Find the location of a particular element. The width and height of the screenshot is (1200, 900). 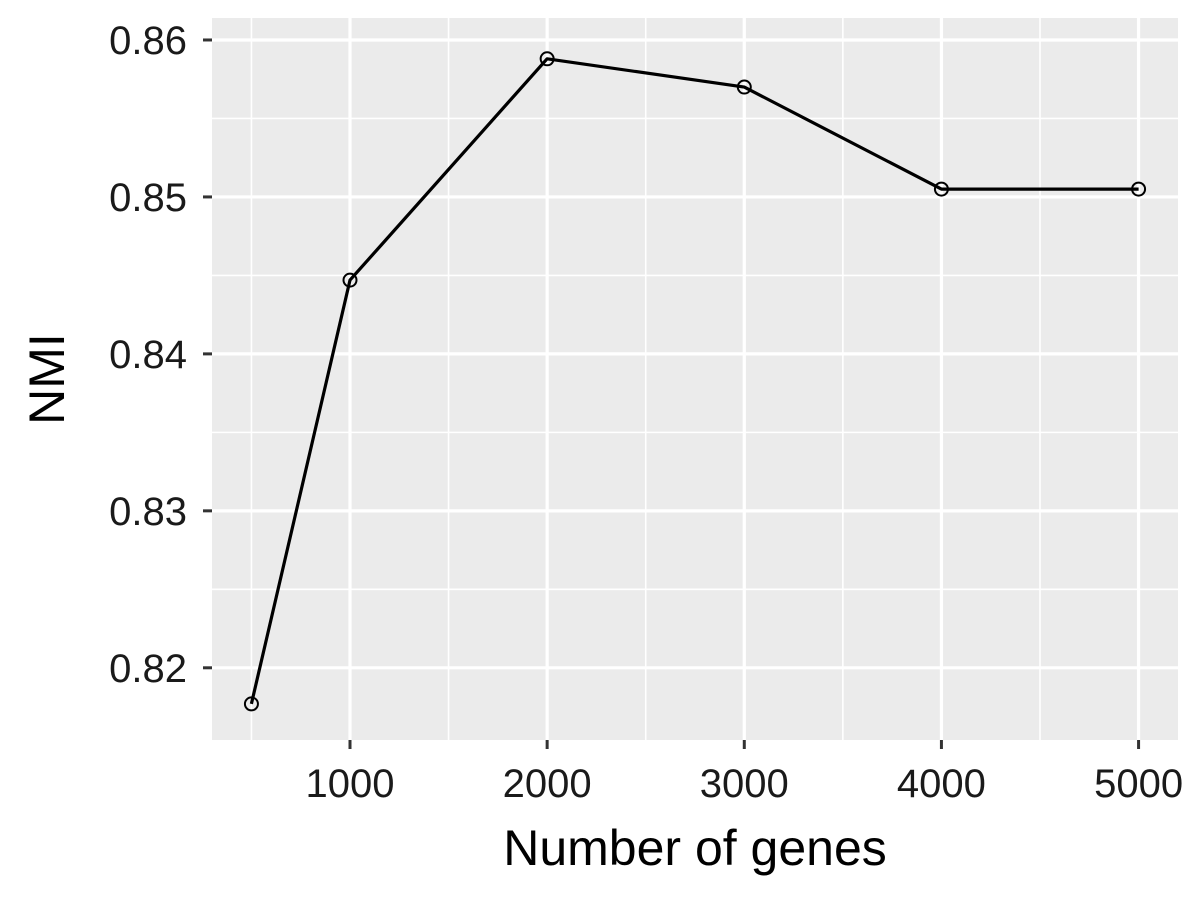

x-tick-label: 3000 is located at coordinates (744, 784).